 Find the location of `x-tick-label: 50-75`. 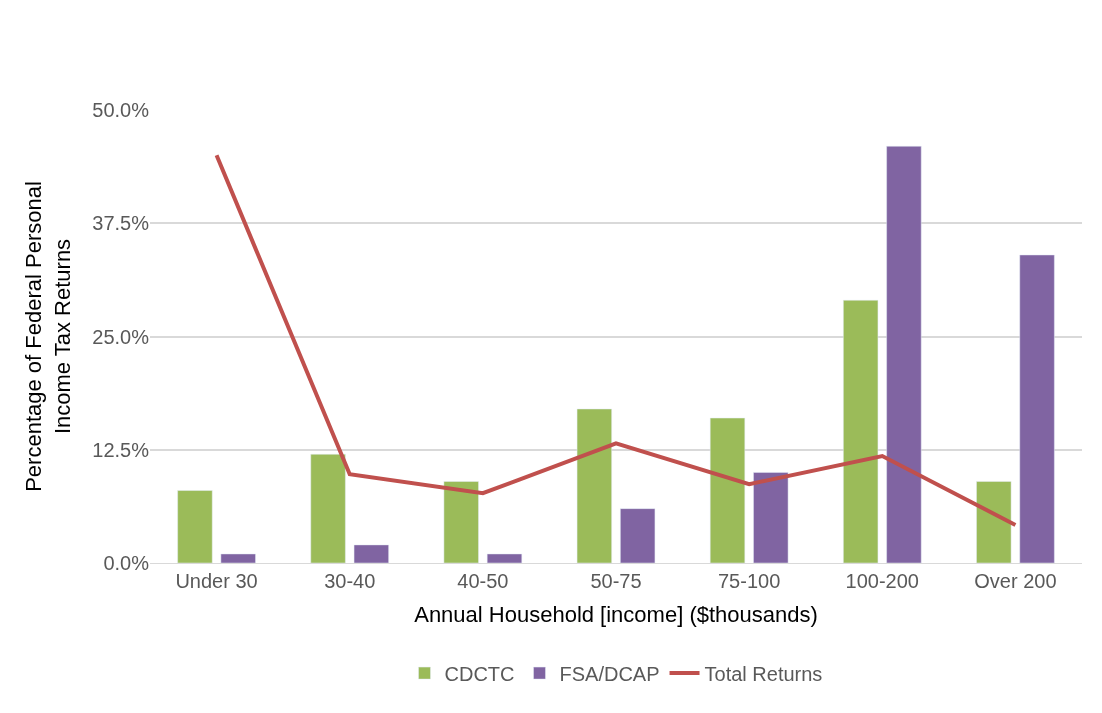

x-tick-label: 50-75 is located at coordinates (616, 581).